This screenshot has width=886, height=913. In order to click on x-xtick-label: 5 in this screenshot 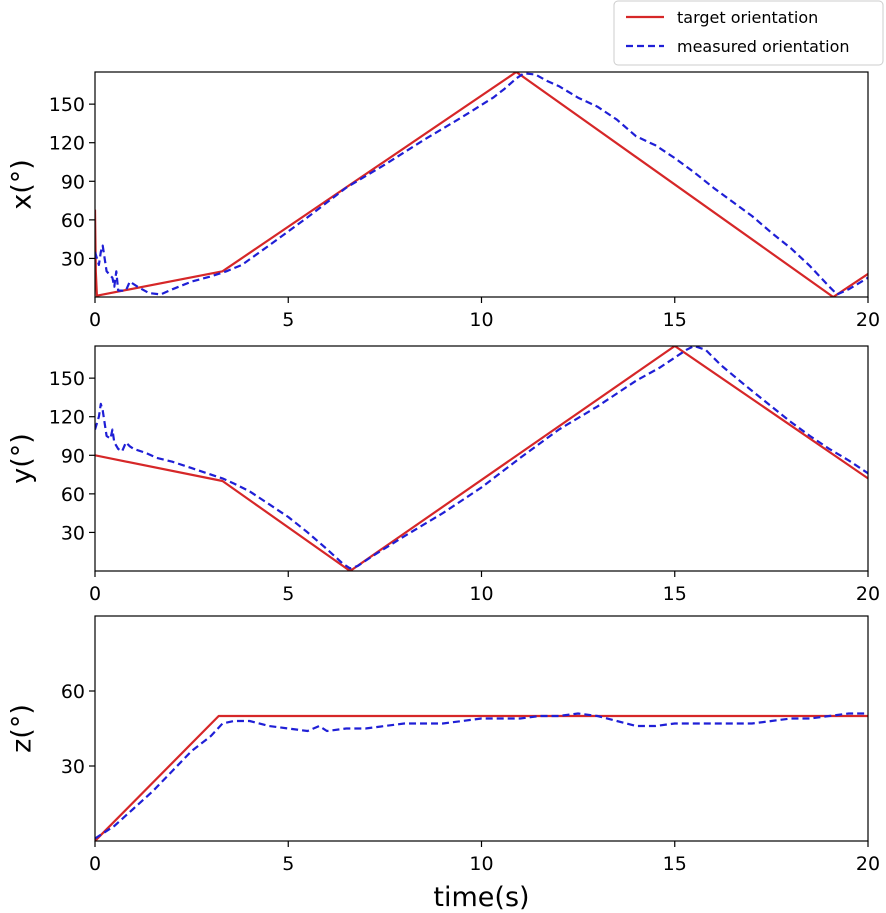, I will do `click(288, 320)`.